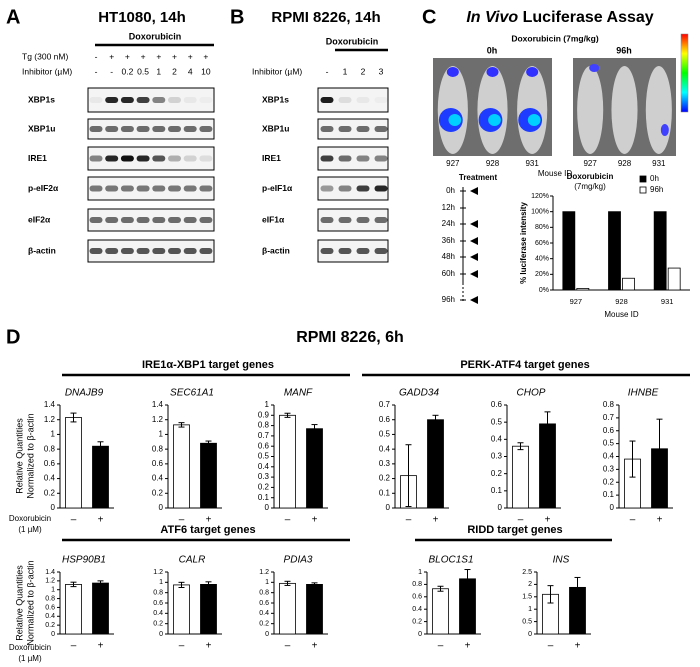 The image size is (700, 667). I want to click on title-italic: In Vivo, so click(492, 17).